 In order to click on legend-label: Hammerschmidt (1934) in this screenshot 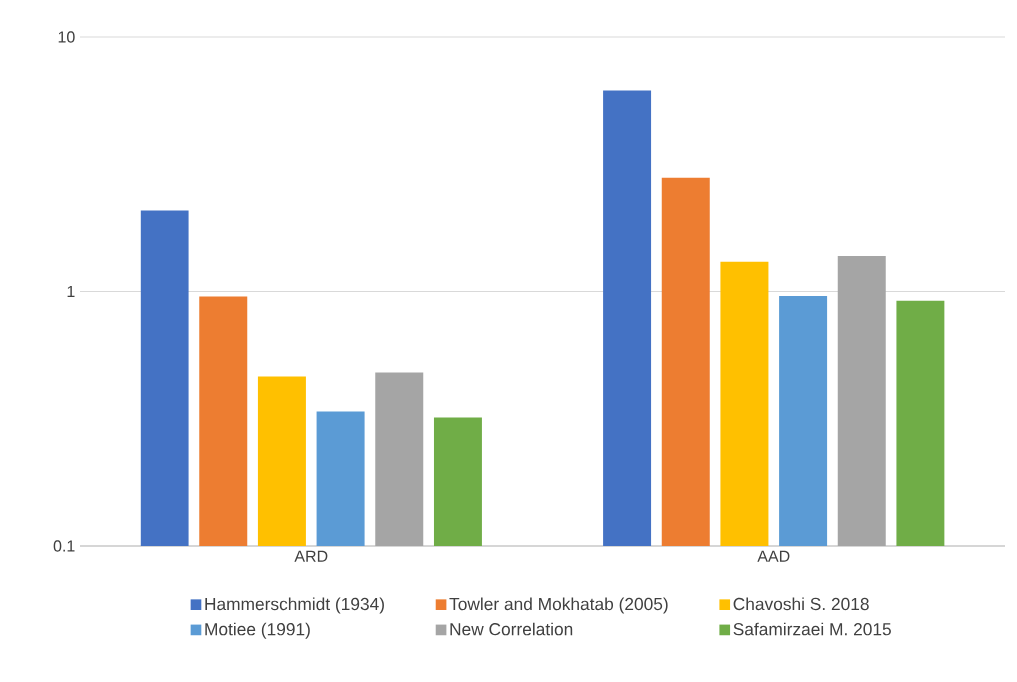, I will do `click(294, 605)`.